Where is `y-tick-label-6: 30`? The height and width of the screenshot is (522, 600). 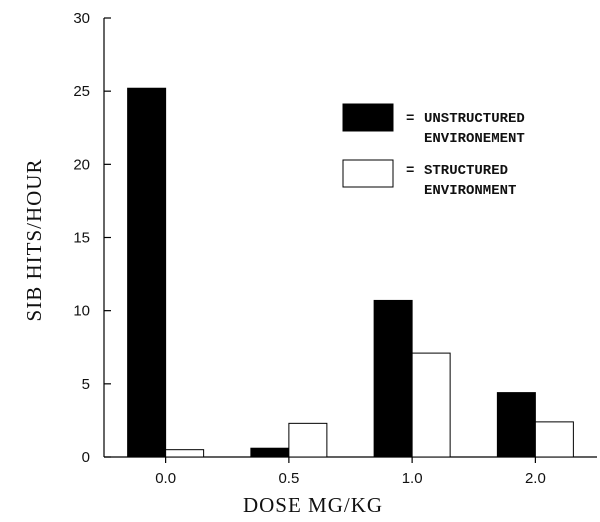
y-tick-label-6: 30 is located at coordinates (81, 18).